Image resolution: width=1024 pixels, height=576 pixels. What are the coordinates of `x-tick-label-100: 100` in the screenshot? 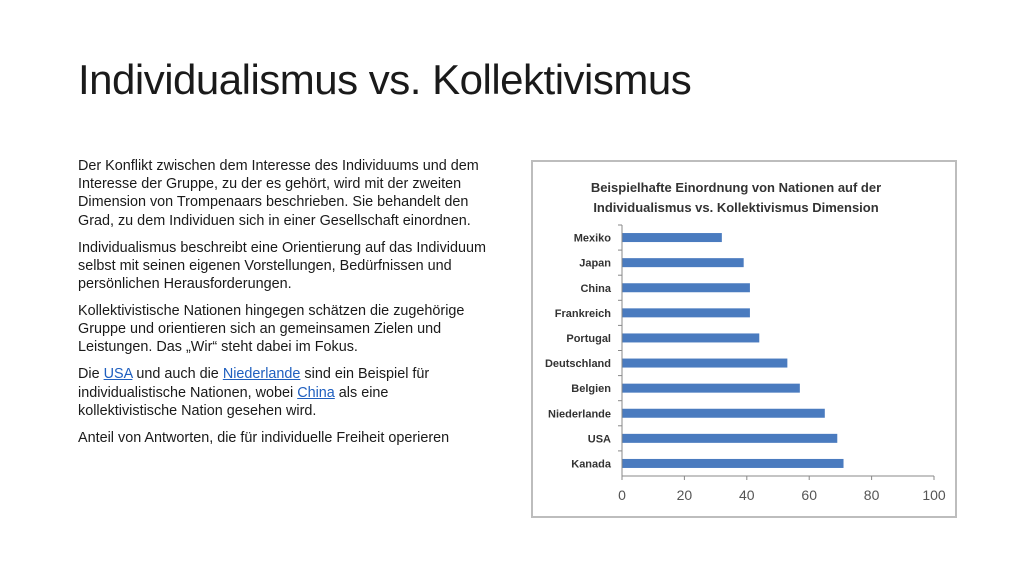 It's located at (934, 495).